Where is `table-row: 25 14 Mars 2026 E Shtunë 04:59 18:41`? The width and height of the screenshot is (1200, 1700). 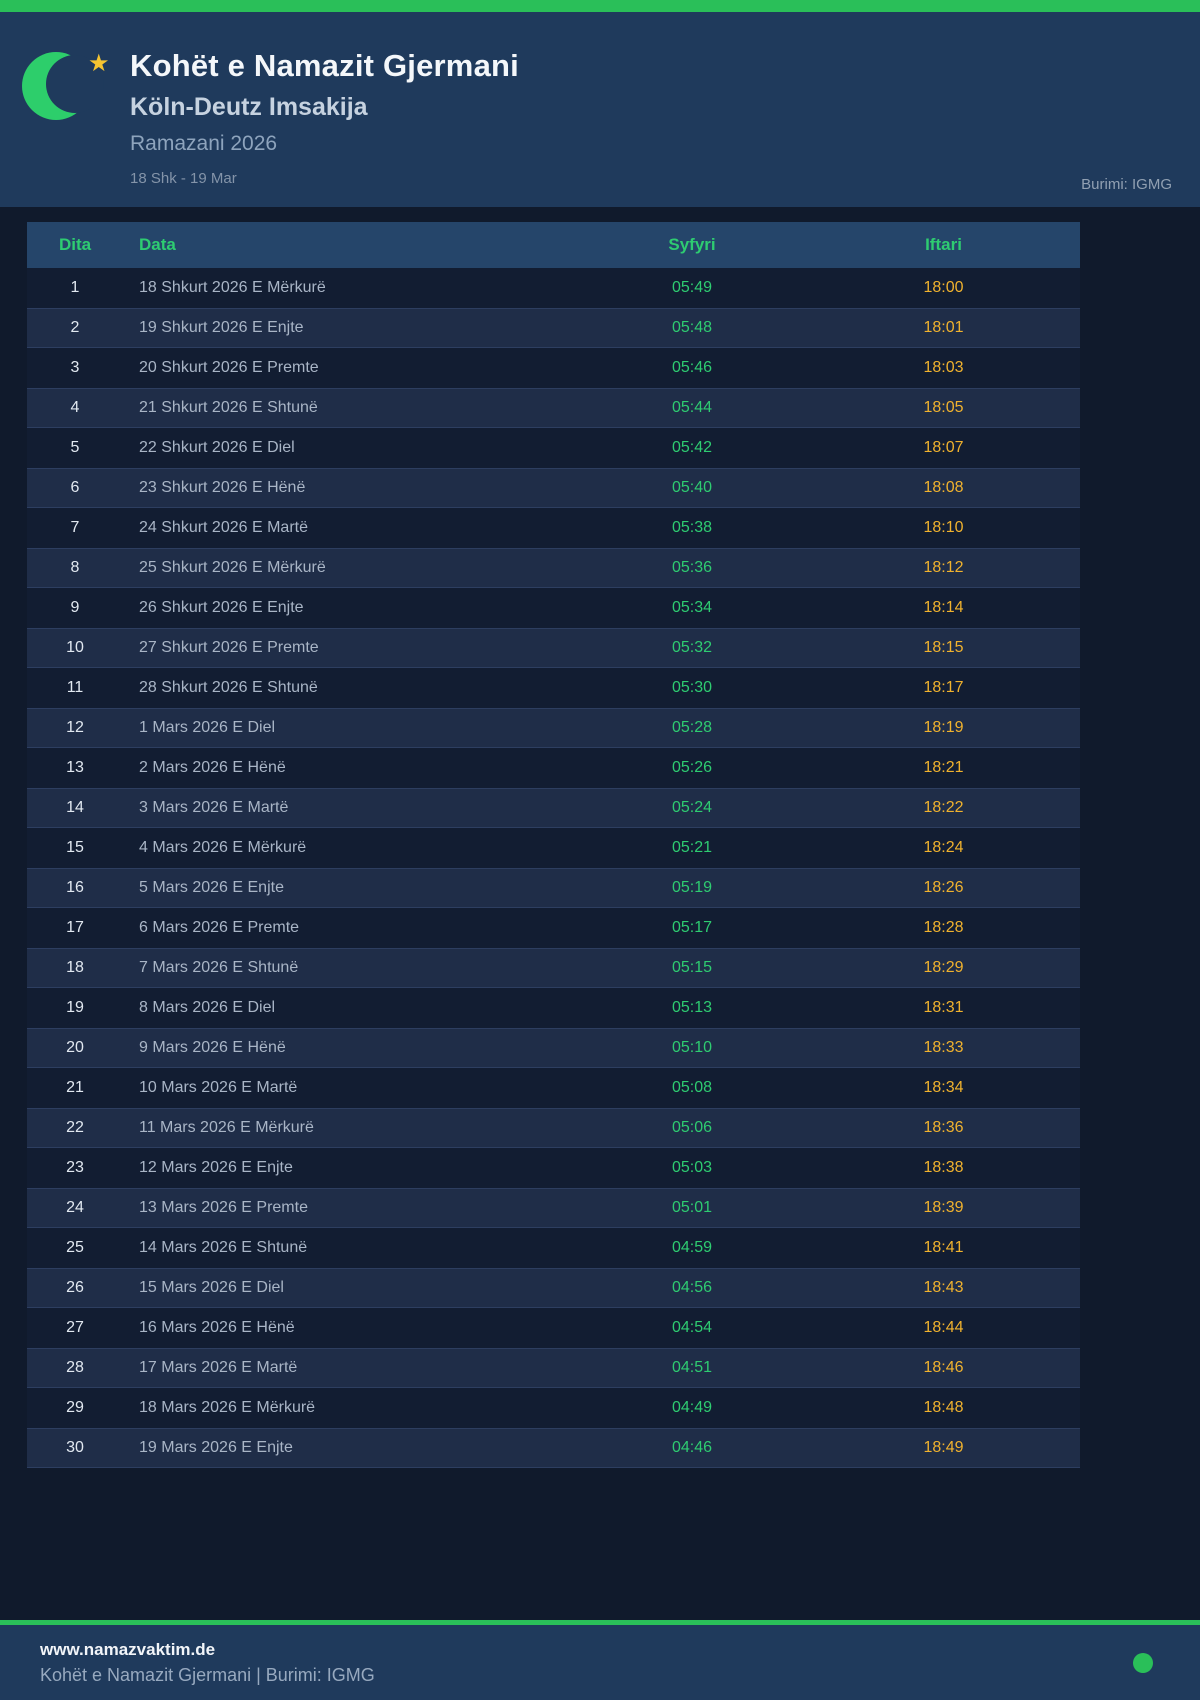
table-row: 25 14 Mars 2026 E Shtunë 04:59 18:41 is located at coordinates (553, 1248).